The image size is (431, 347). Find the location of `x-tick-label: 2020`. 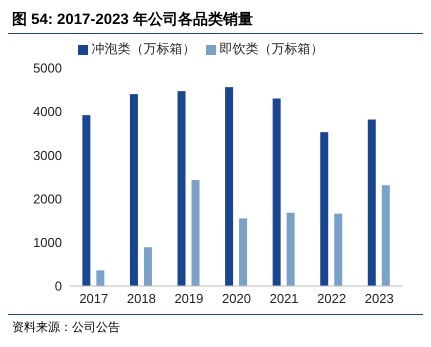

x-tick-label: 2020 is located at coordinates (236, 298).